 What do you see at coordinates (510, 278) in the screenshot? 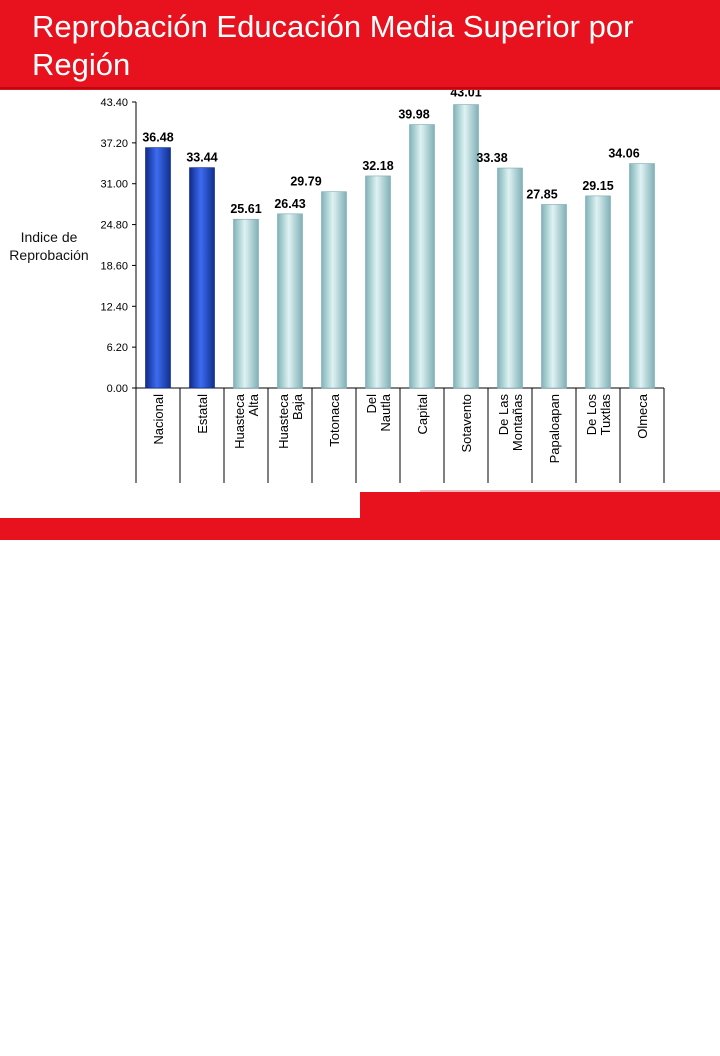
I see `bar-de-las-montañas` at bounding box center [510, 278].